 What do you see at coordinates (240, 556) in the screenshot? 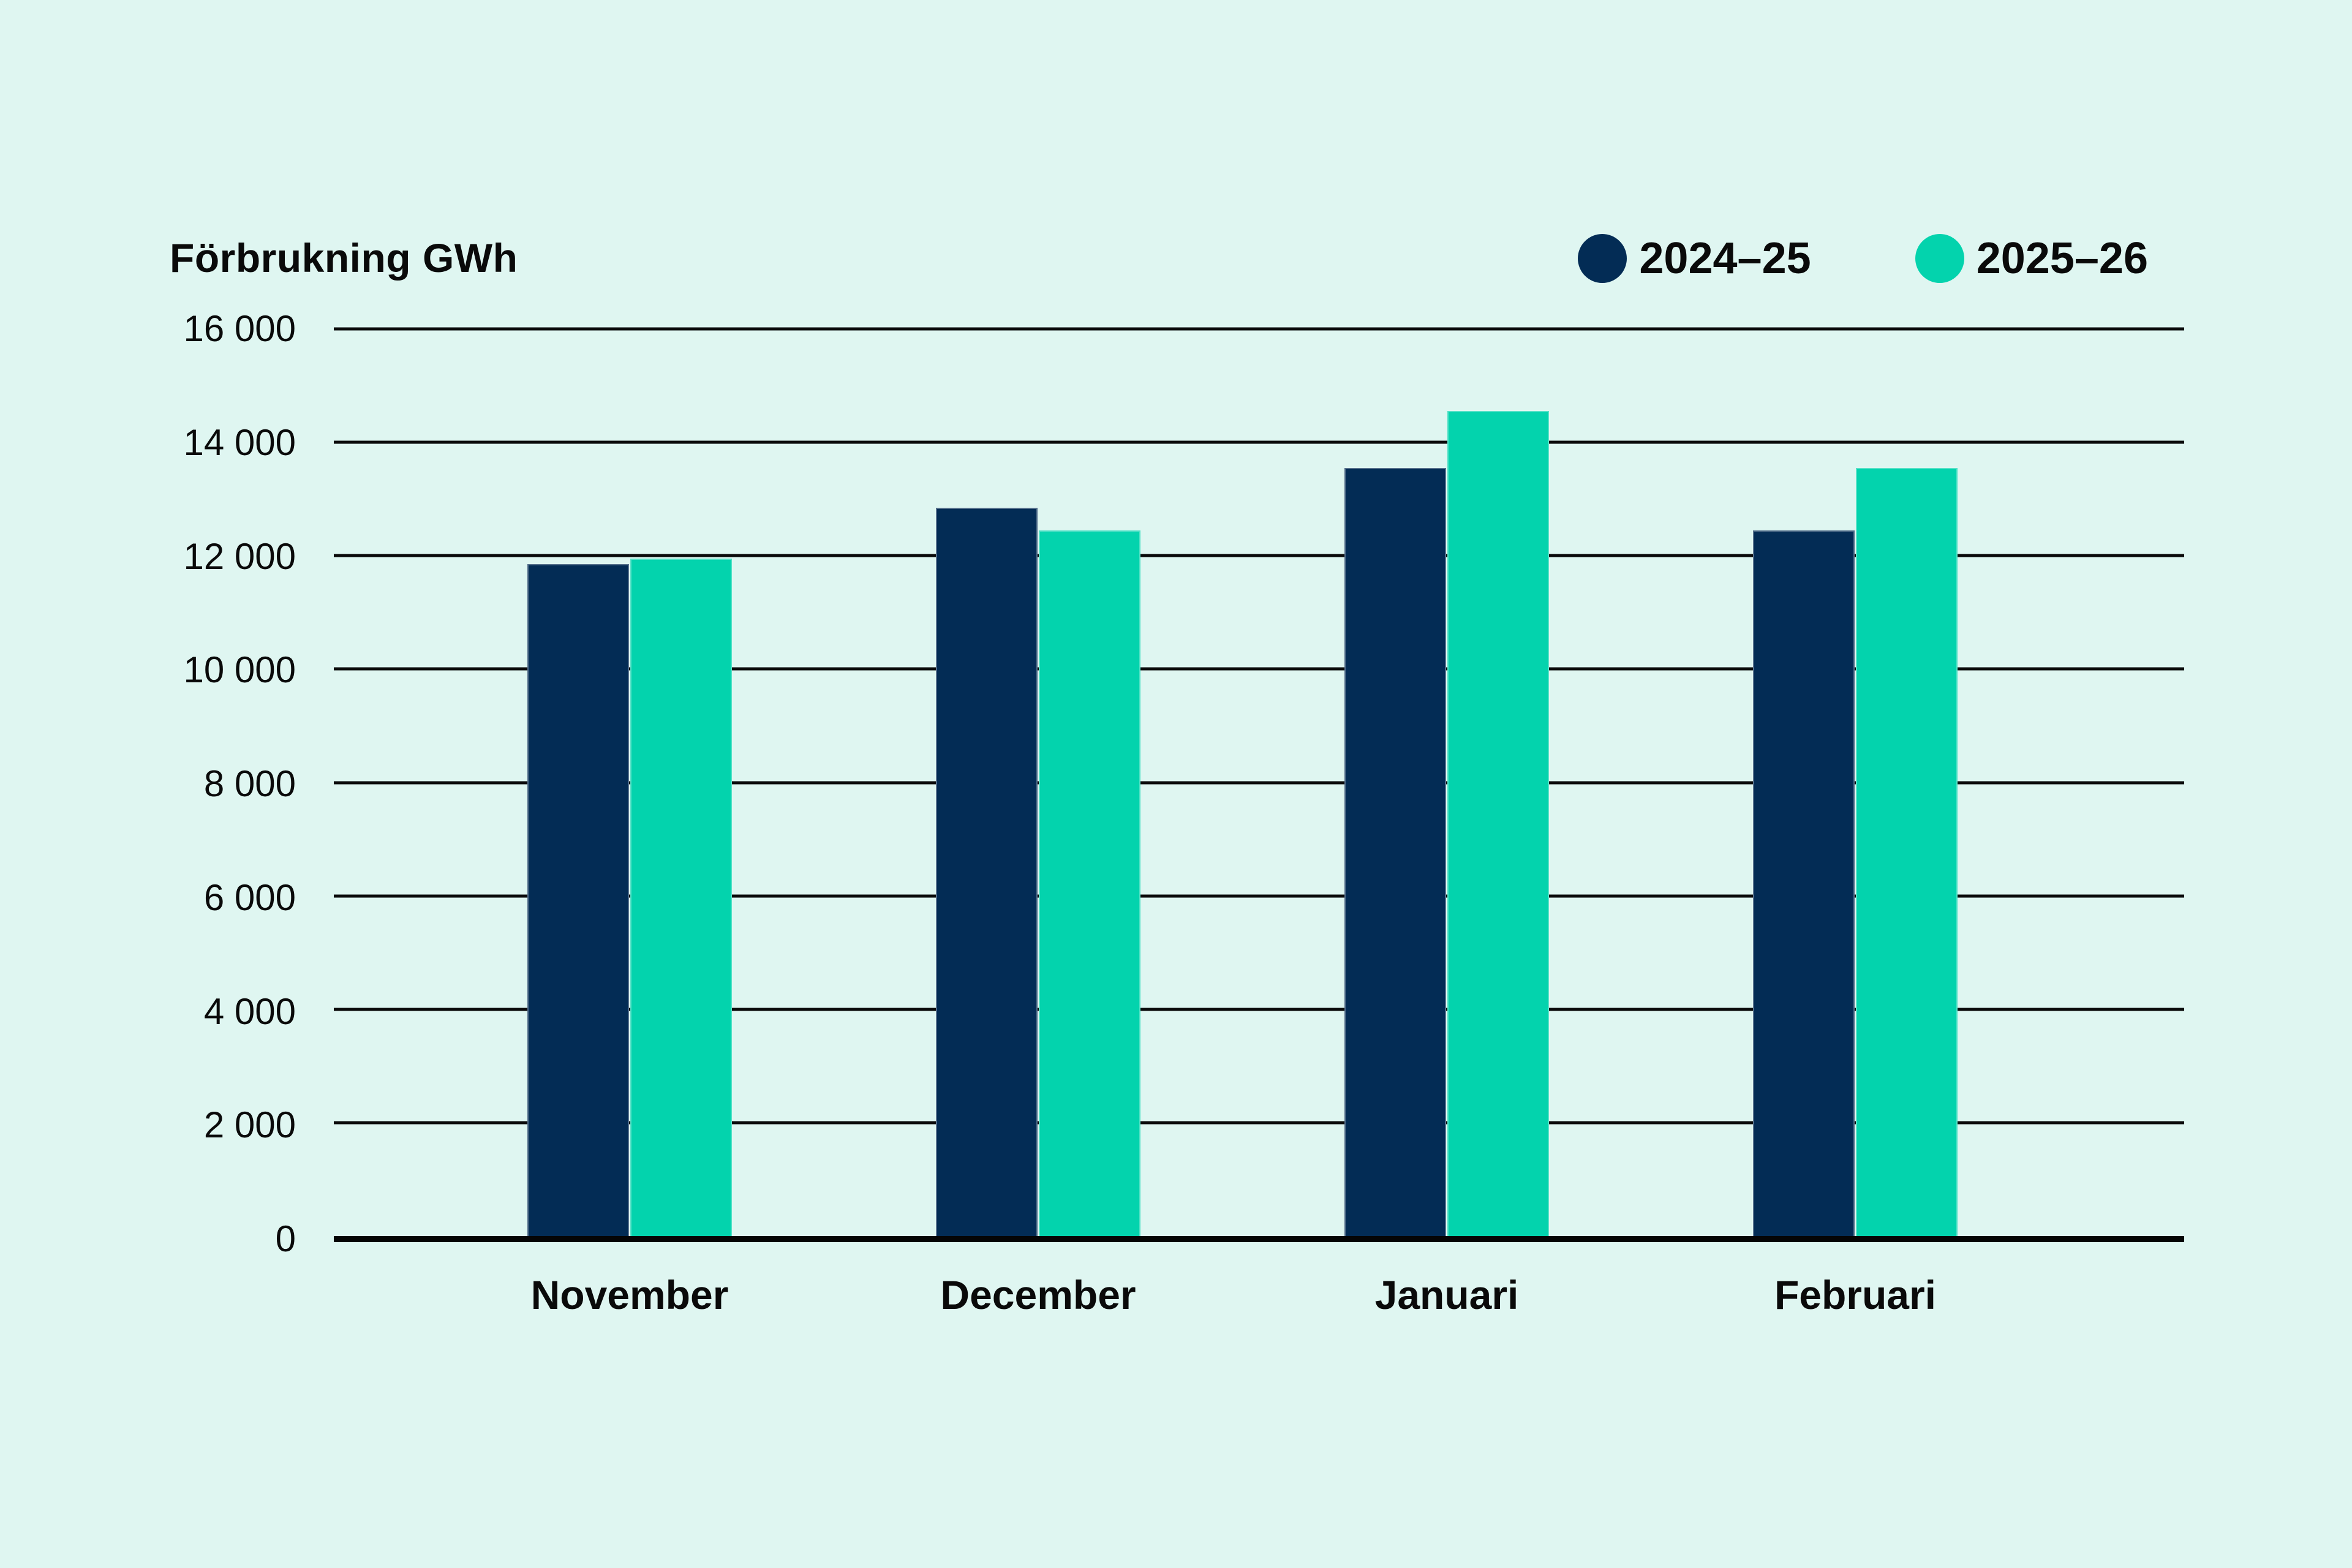
I see `y-tick-label: 12 000` at bounding box center [240, 556].